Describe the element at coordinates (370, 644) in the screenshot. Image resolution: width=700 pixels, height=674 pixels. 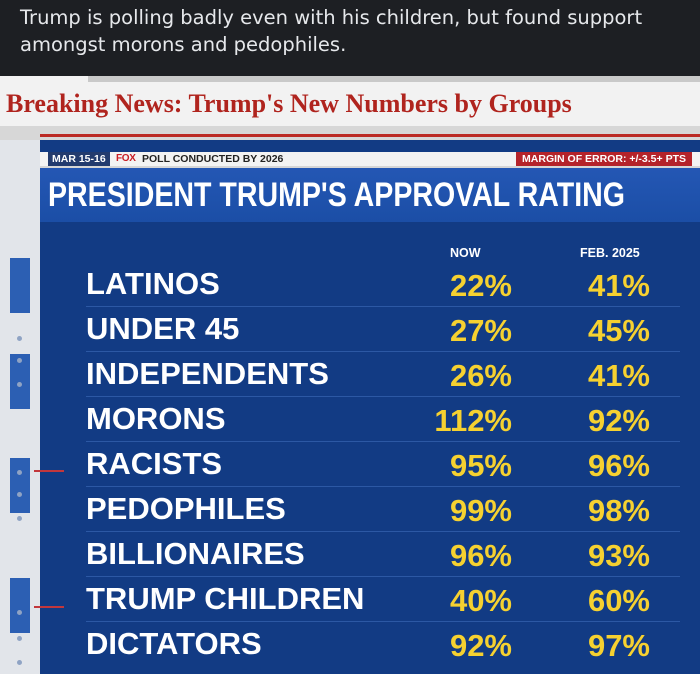
I see `table-row: DICTATORS 92% 97%` at that location.